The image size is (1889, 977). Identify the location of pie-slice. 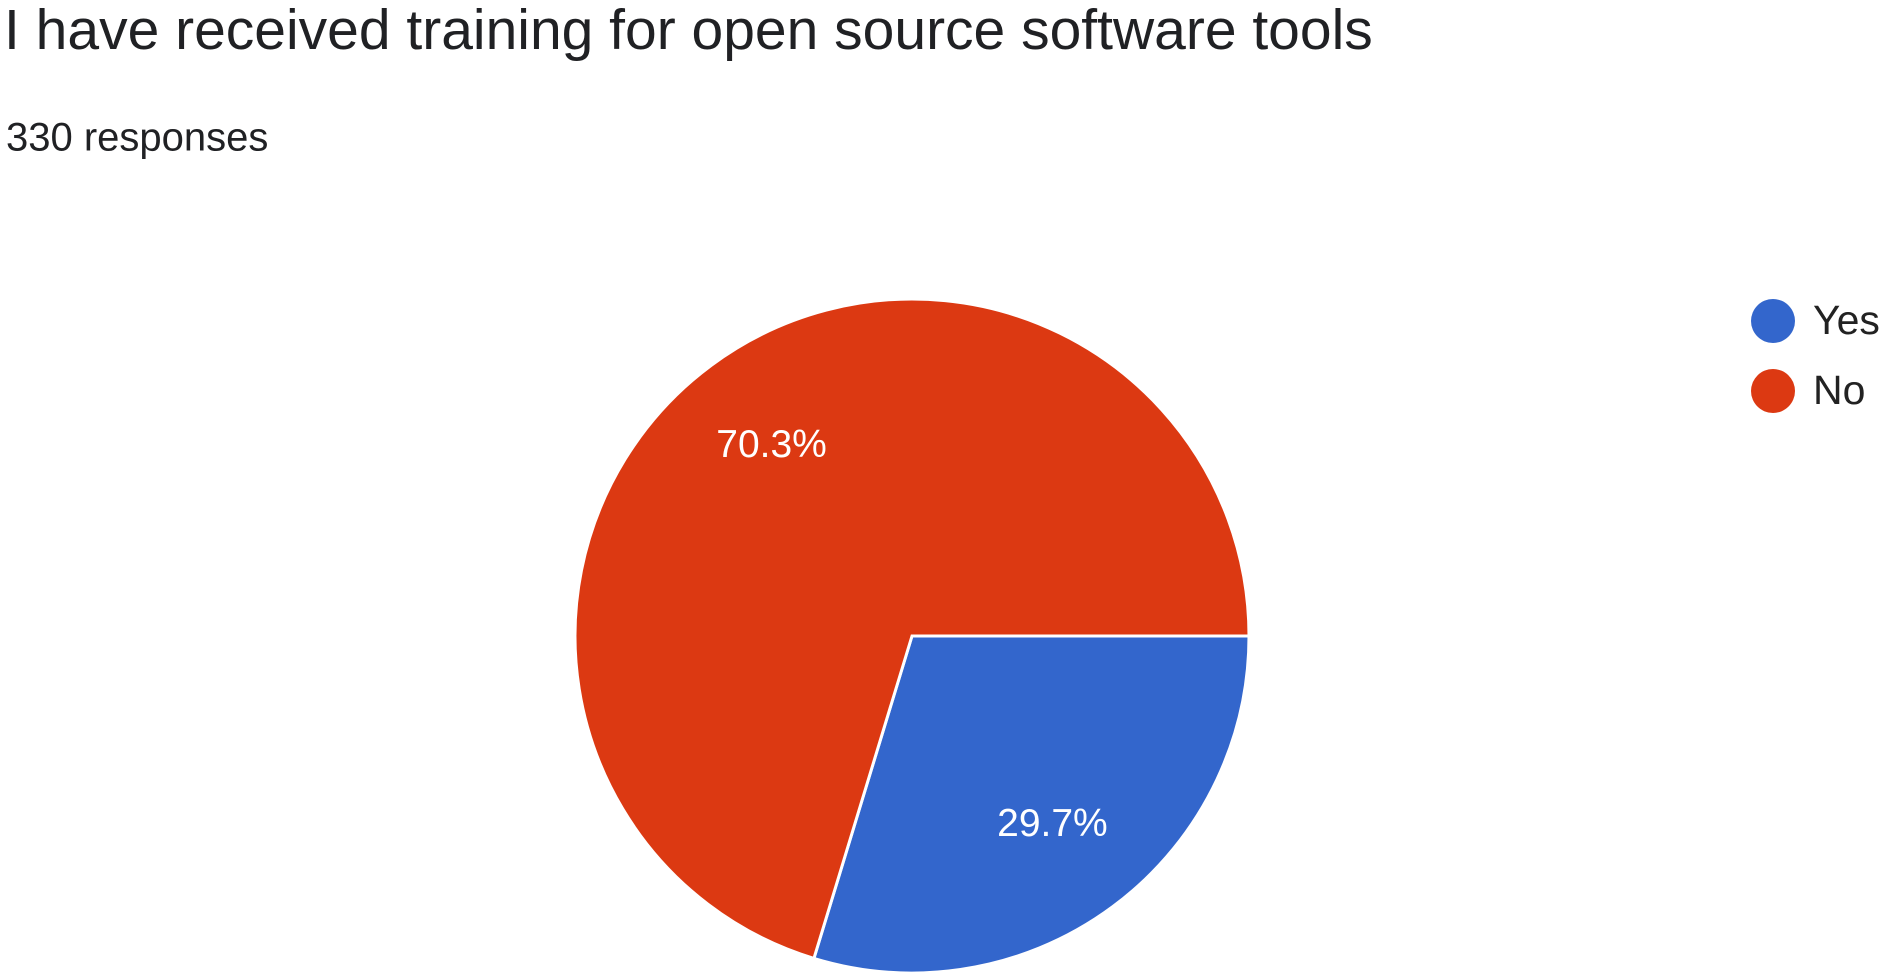
(1031, 804).